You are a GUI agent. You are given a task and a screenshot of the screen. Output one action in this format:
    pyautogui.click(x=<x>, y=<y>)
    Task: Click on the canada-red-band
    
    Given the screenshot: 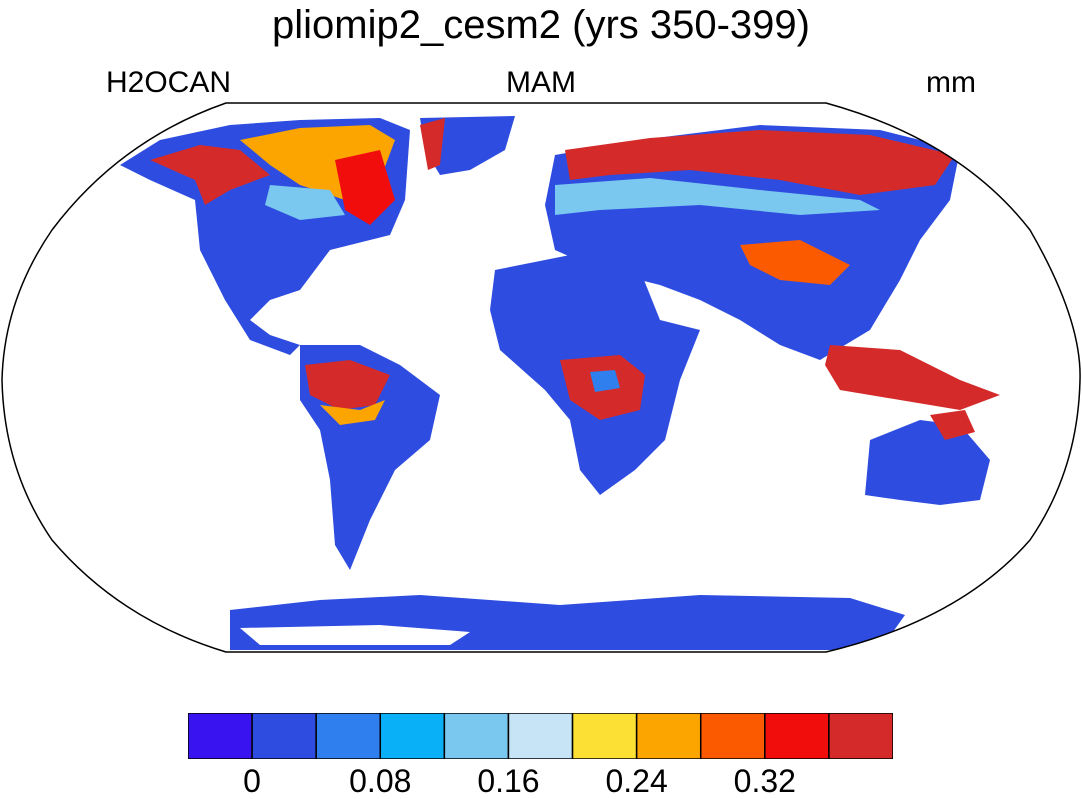 What is the action you would take?
    pyautogui.click(x=365, y=187)
    